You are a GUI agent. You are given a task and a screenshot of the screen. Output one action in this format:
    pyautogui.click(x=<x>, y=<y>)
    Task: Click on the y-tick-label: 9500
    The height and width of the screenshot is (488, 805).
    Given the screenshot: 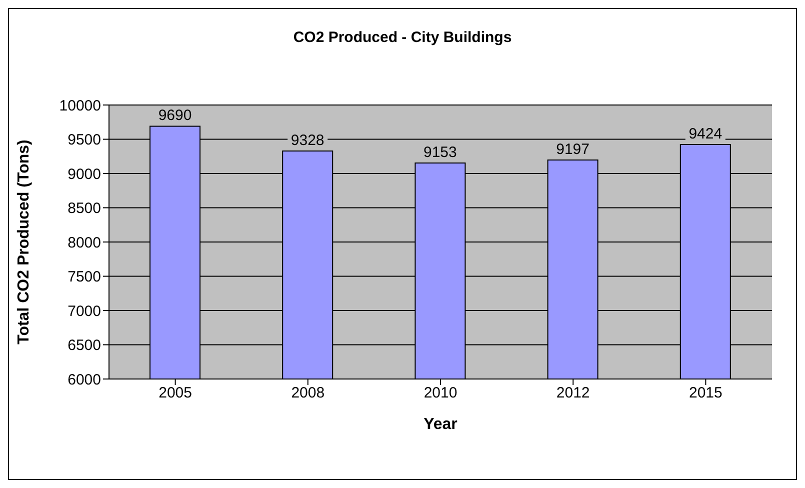 What is the action you would take?
    pyautogui.click(x=84, y=140)
    